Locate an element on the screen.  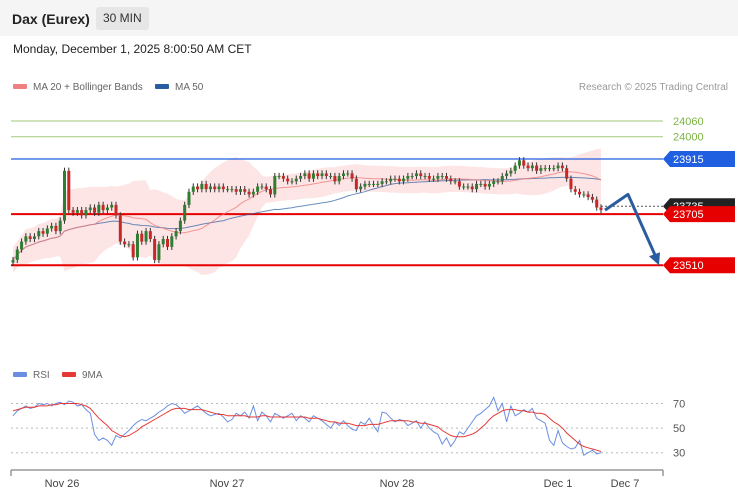
projection-path is located at coordinates (631, 225).